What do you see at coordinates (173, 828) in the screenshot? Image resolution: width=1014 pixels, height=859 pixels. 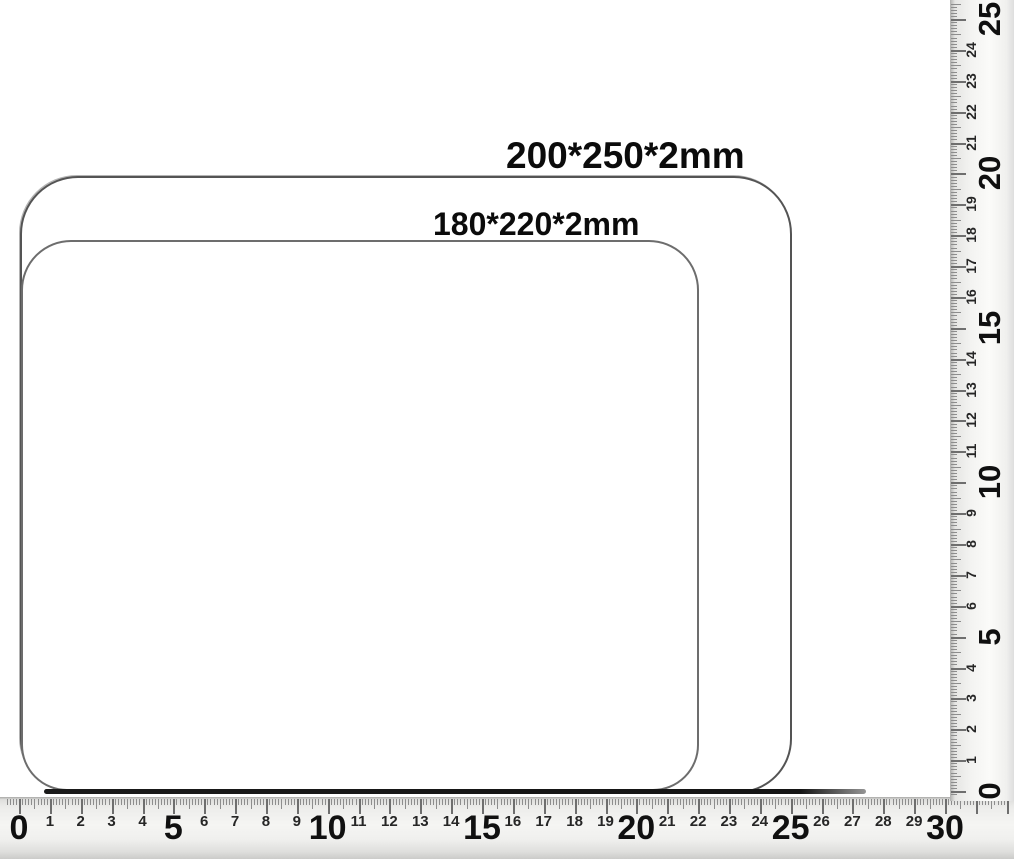 I see `ruler-number: 5` at bounding box center [173, 828].